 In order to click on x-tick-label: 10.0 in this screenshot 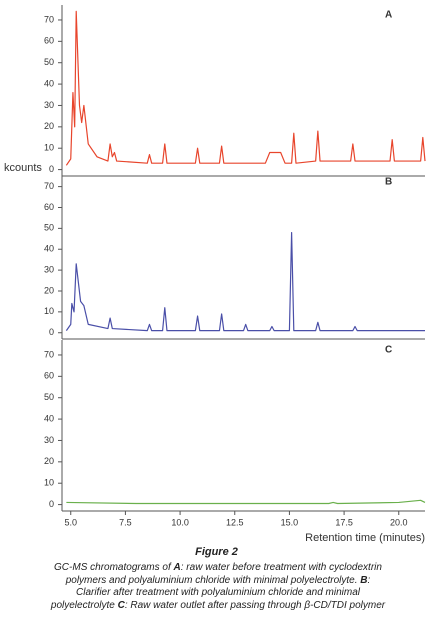, I will do `click(180, 522)`.